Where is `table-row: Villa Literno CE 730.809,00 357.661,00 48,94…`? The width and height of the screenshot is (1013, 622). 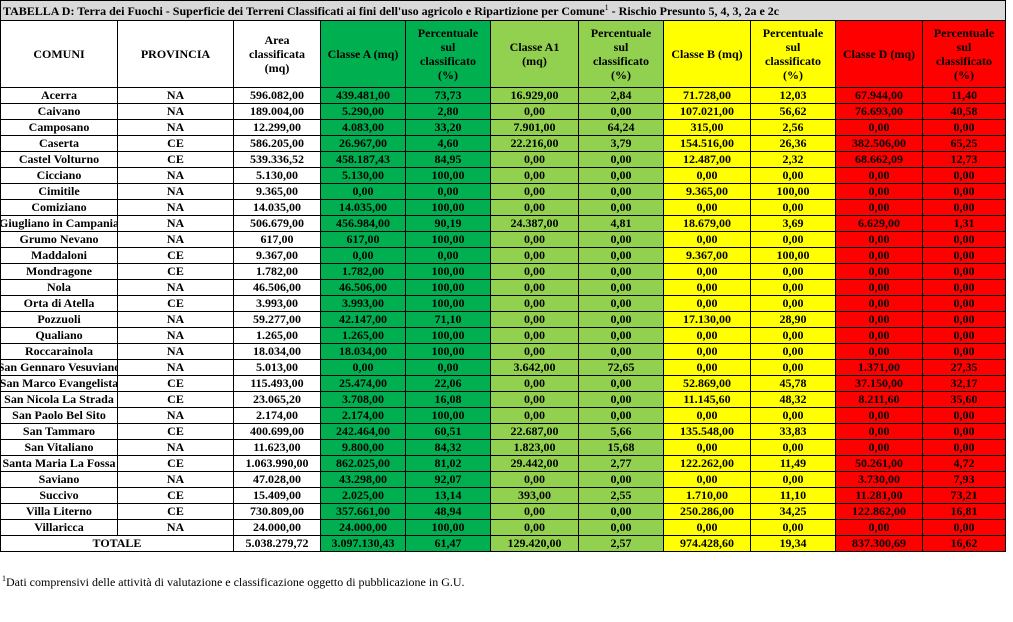
table-row: Villa Literno CE 730.809,00 357.661,00 48,94… is located at coordinates (503, 511).